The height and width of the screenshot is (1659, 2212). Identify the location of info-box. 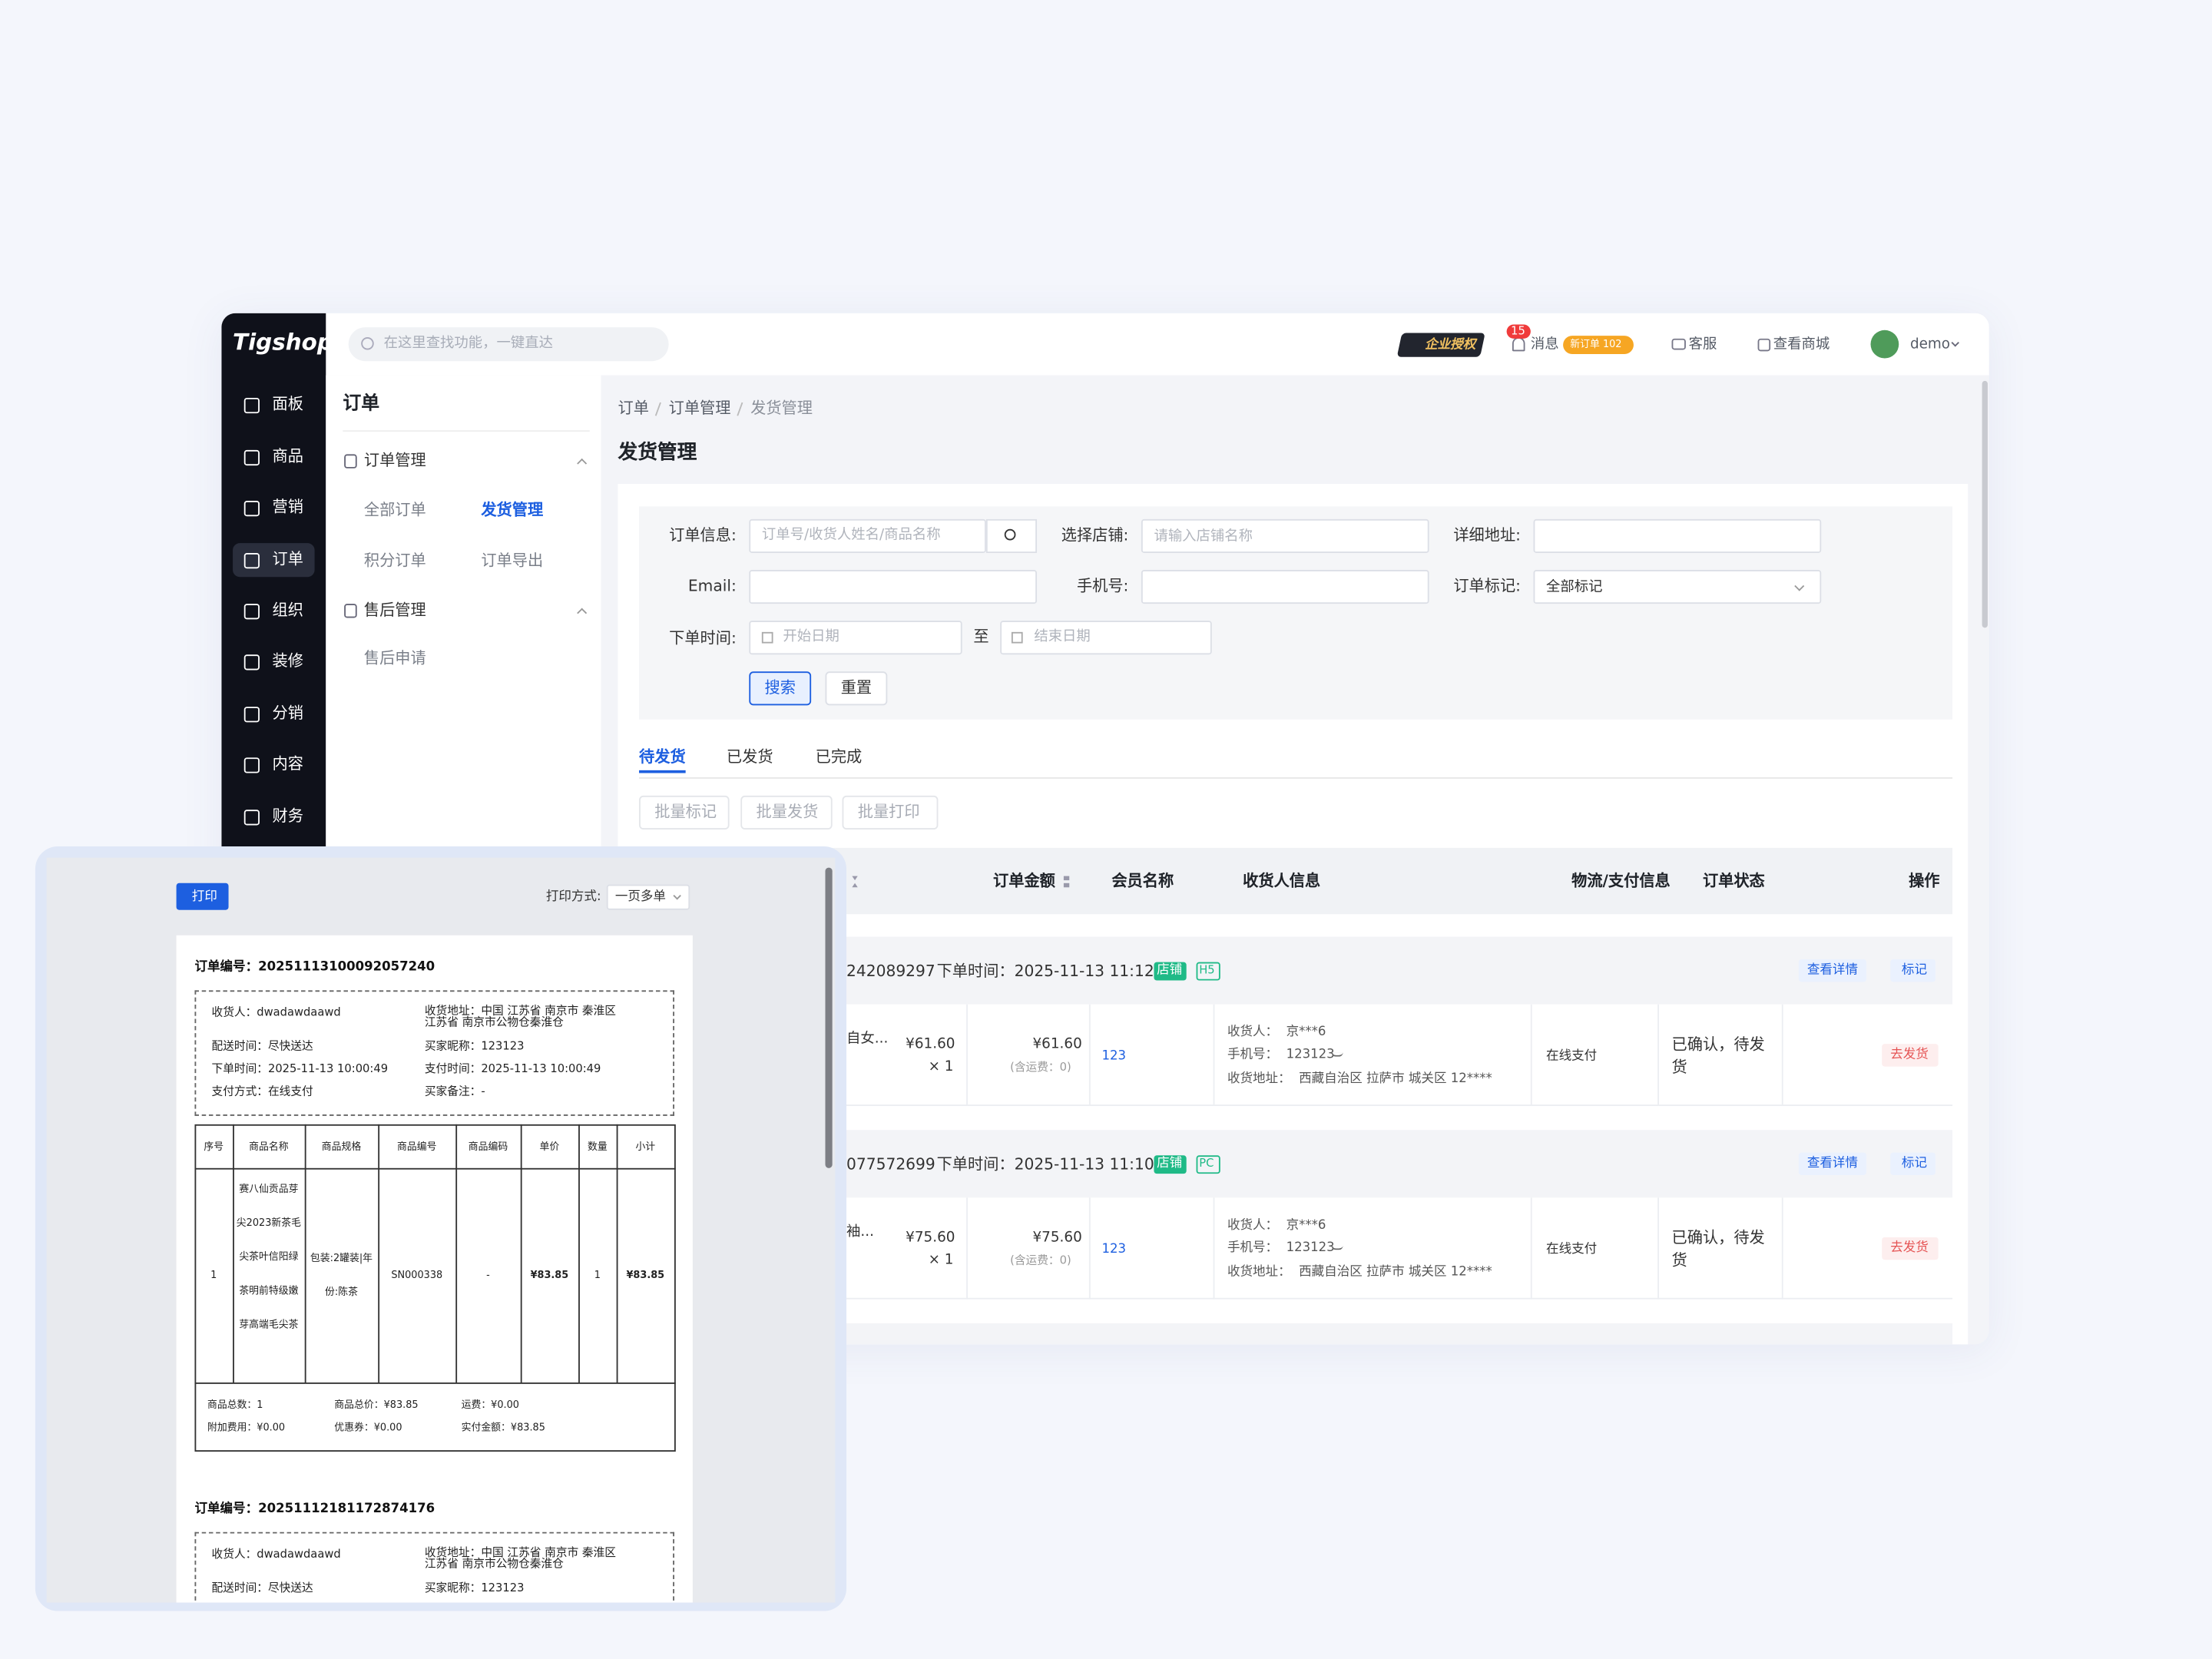
(434, 1053).